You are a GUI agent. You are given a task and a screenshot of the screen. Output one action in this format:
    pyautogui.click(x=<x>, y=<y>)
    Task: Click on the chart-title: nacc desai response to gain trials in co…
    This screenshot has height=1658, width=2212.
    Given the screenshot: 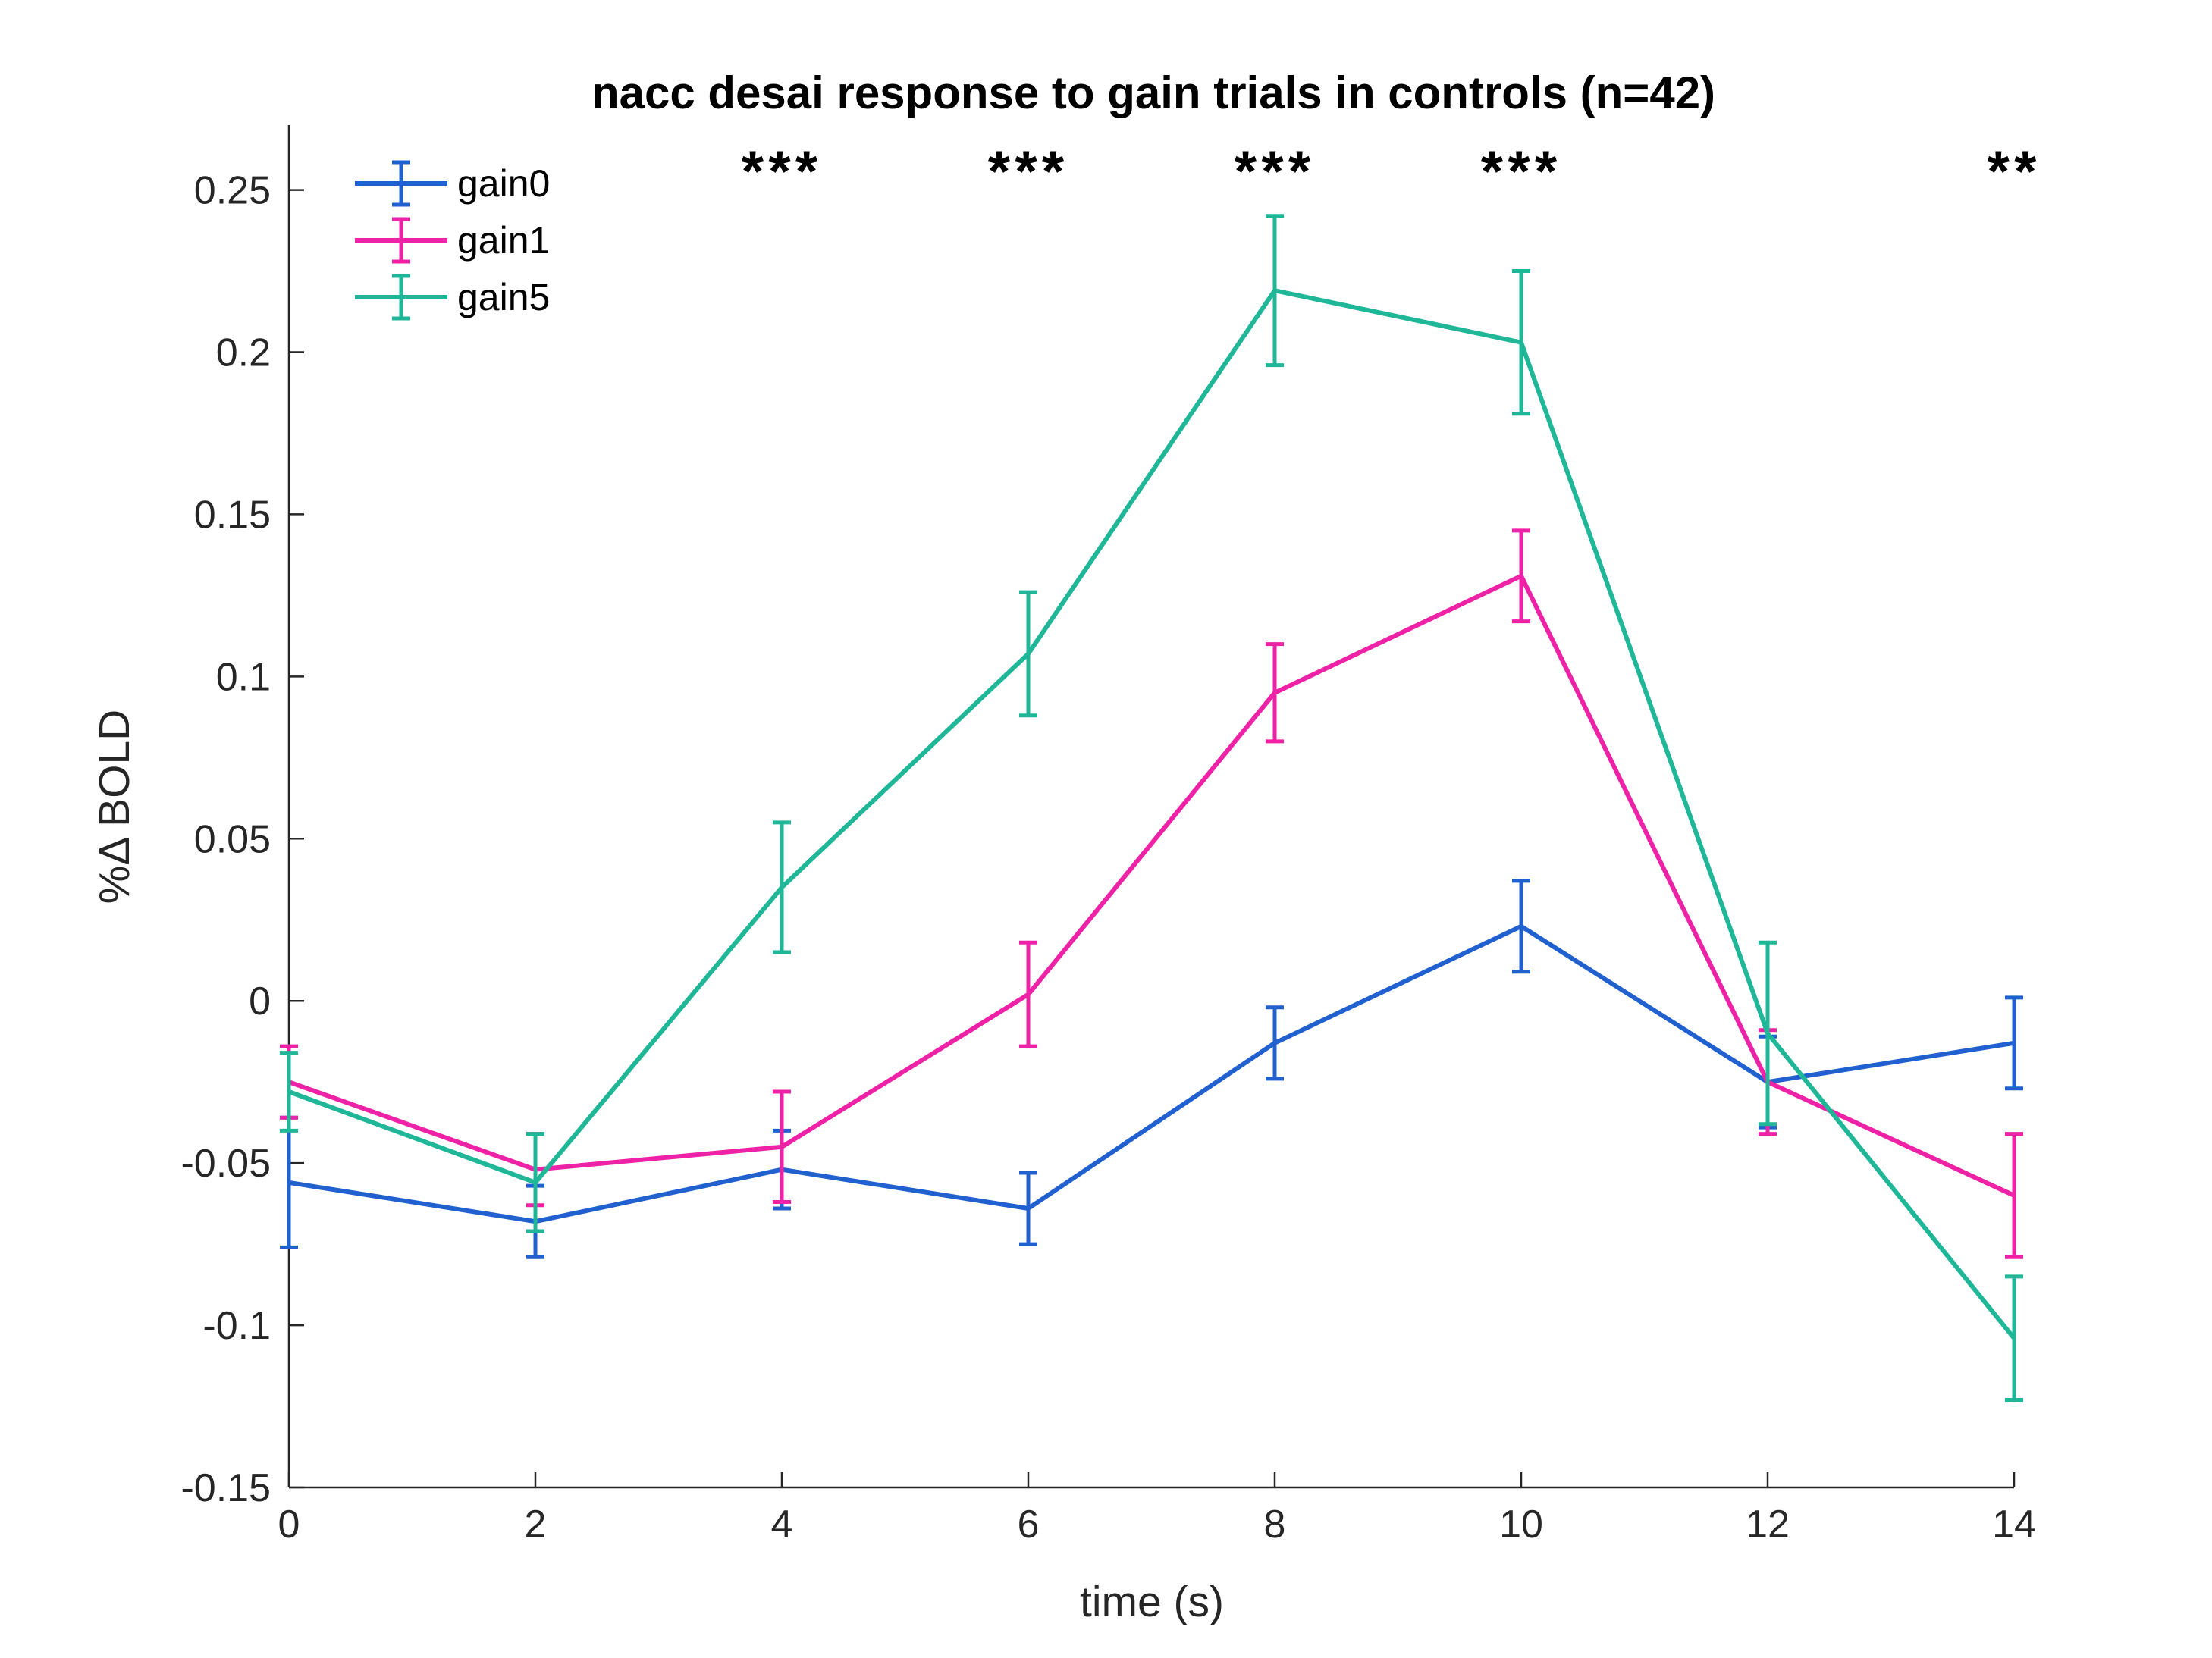 What is the action you would take?
    pyautogui.click(x=1153, y=92)
    